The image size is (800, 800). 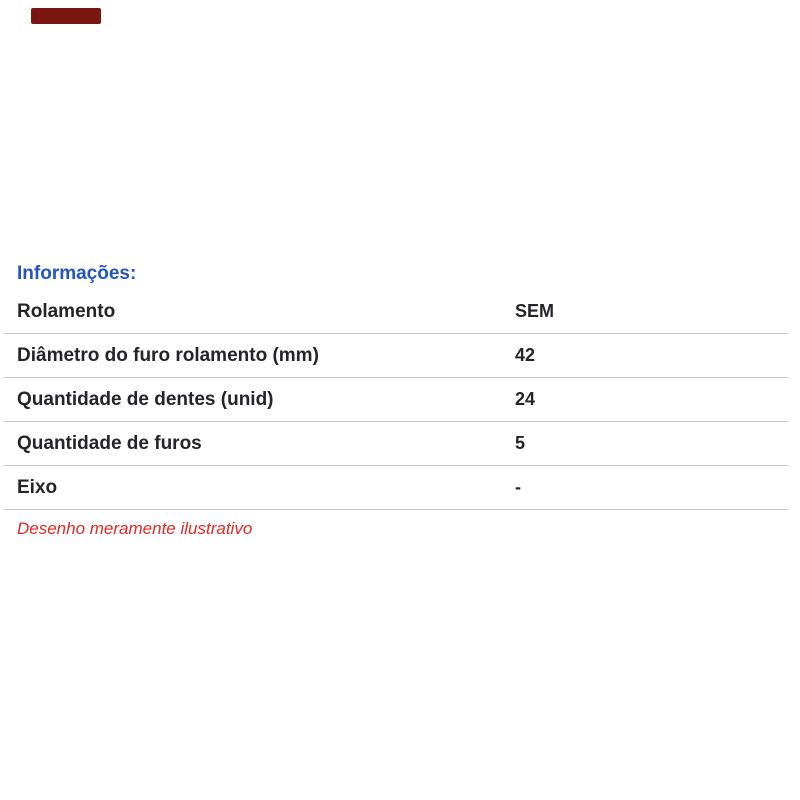 I want to click on table-row: Eixo -, so click(x=396, y=488).